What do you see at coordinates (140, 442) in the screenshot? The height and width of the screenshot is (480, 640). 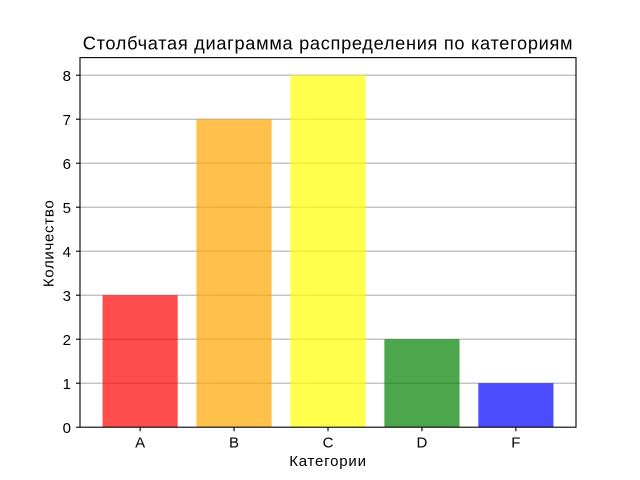 I see `svg-text: A` at bounding box center [140, 442].